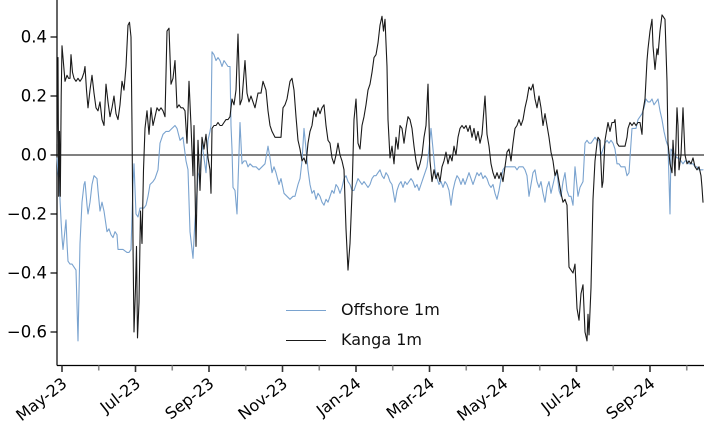 The width and height of the screenshot is (705, 433). I want to click on kanga-line-swatch, so click(306, 340).